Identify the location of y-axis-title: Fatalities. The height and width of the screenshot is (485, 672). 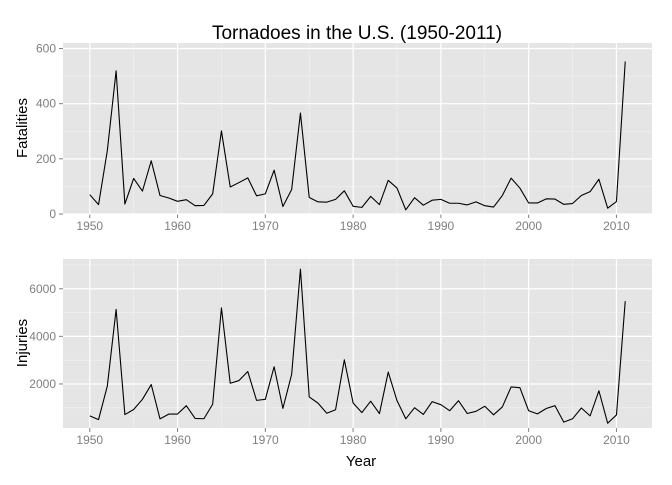
(22, 128).